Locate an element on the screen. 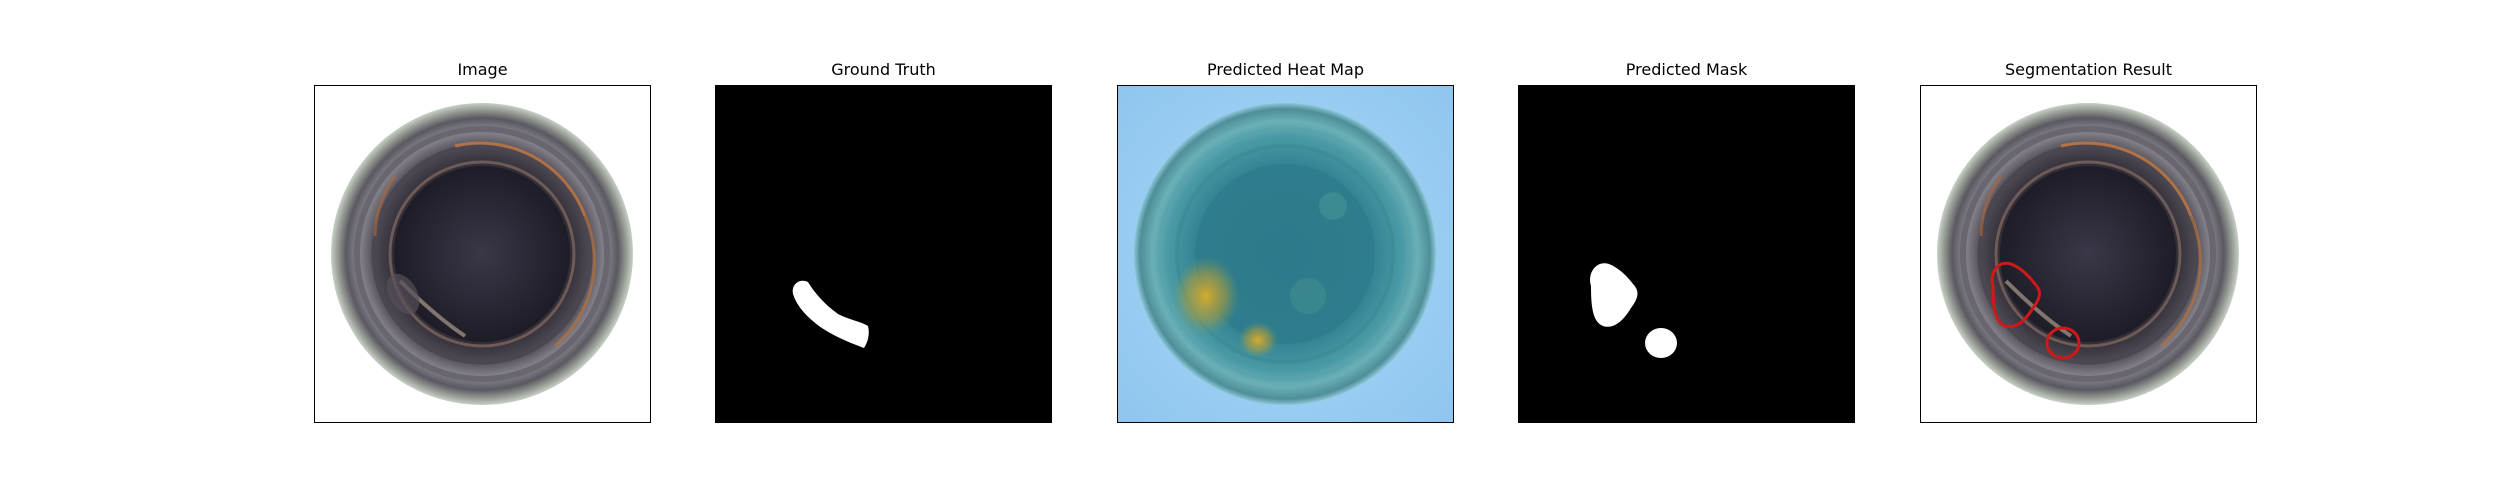 Image resolution: width=2500 pixels, height=500 pixels. panel-title-image: Image is located at coordinates (482, 69).